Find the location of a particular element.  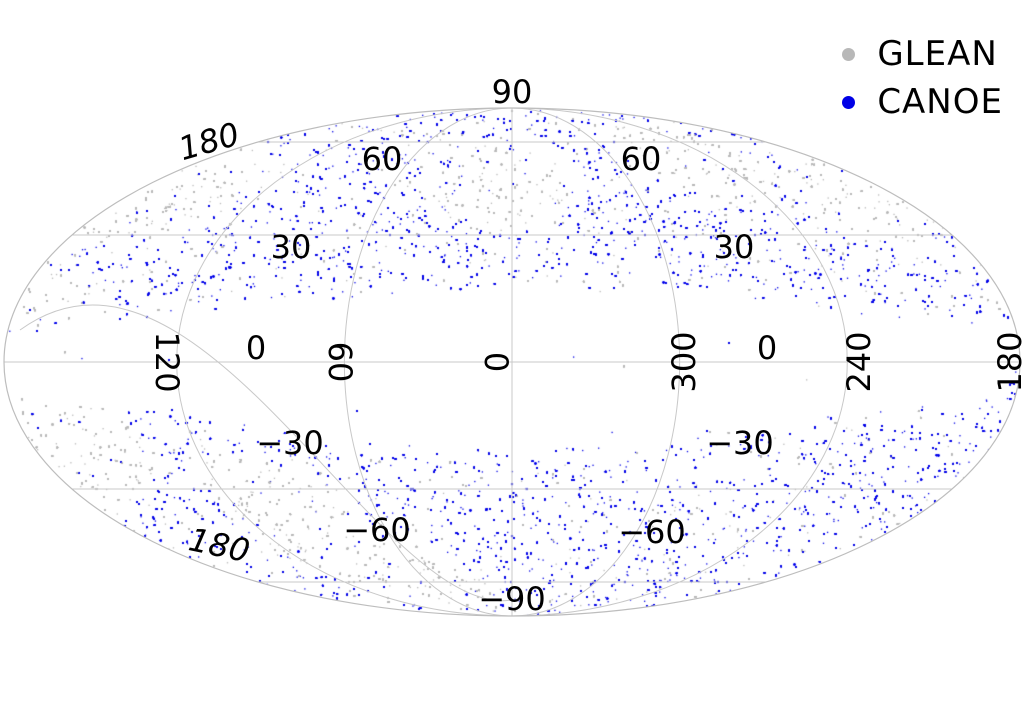

lat-label-minus60-right: −60 is located at coordinates (652, 532).